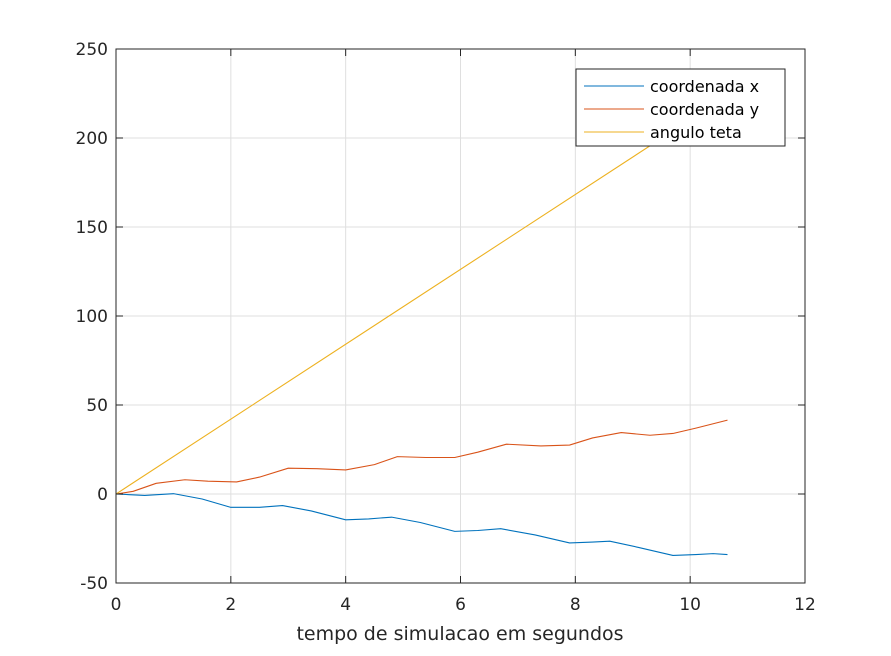 The image size is (891, 656). I want to click on legend: coordenada x coordenada y angulo teta, so click(680, 107).